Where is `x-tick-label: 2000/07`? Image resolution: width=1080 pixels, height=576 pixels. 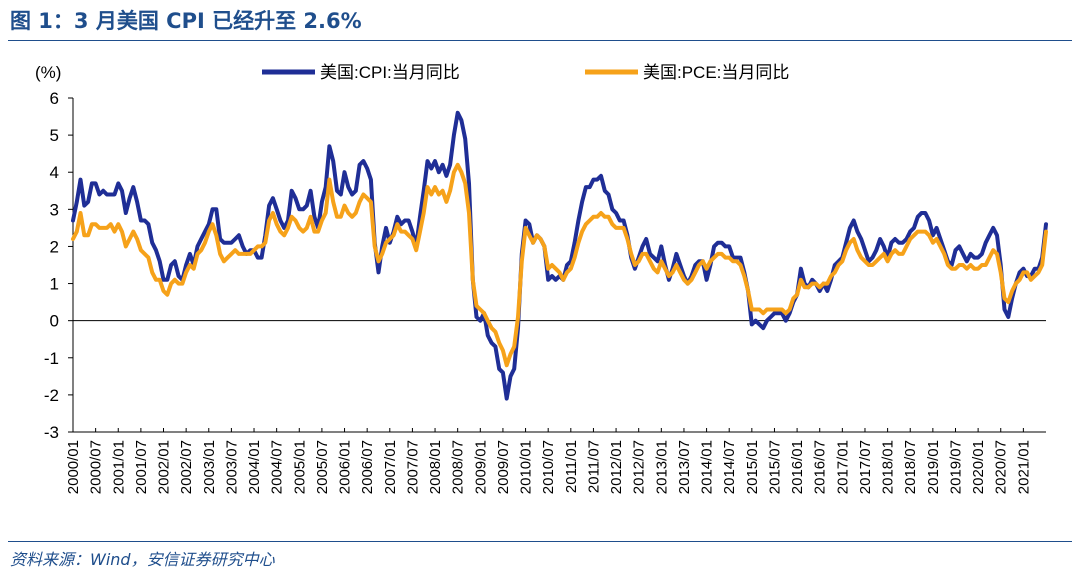
x-tick-label: 2000/07 is located at coordinates (96, 467).